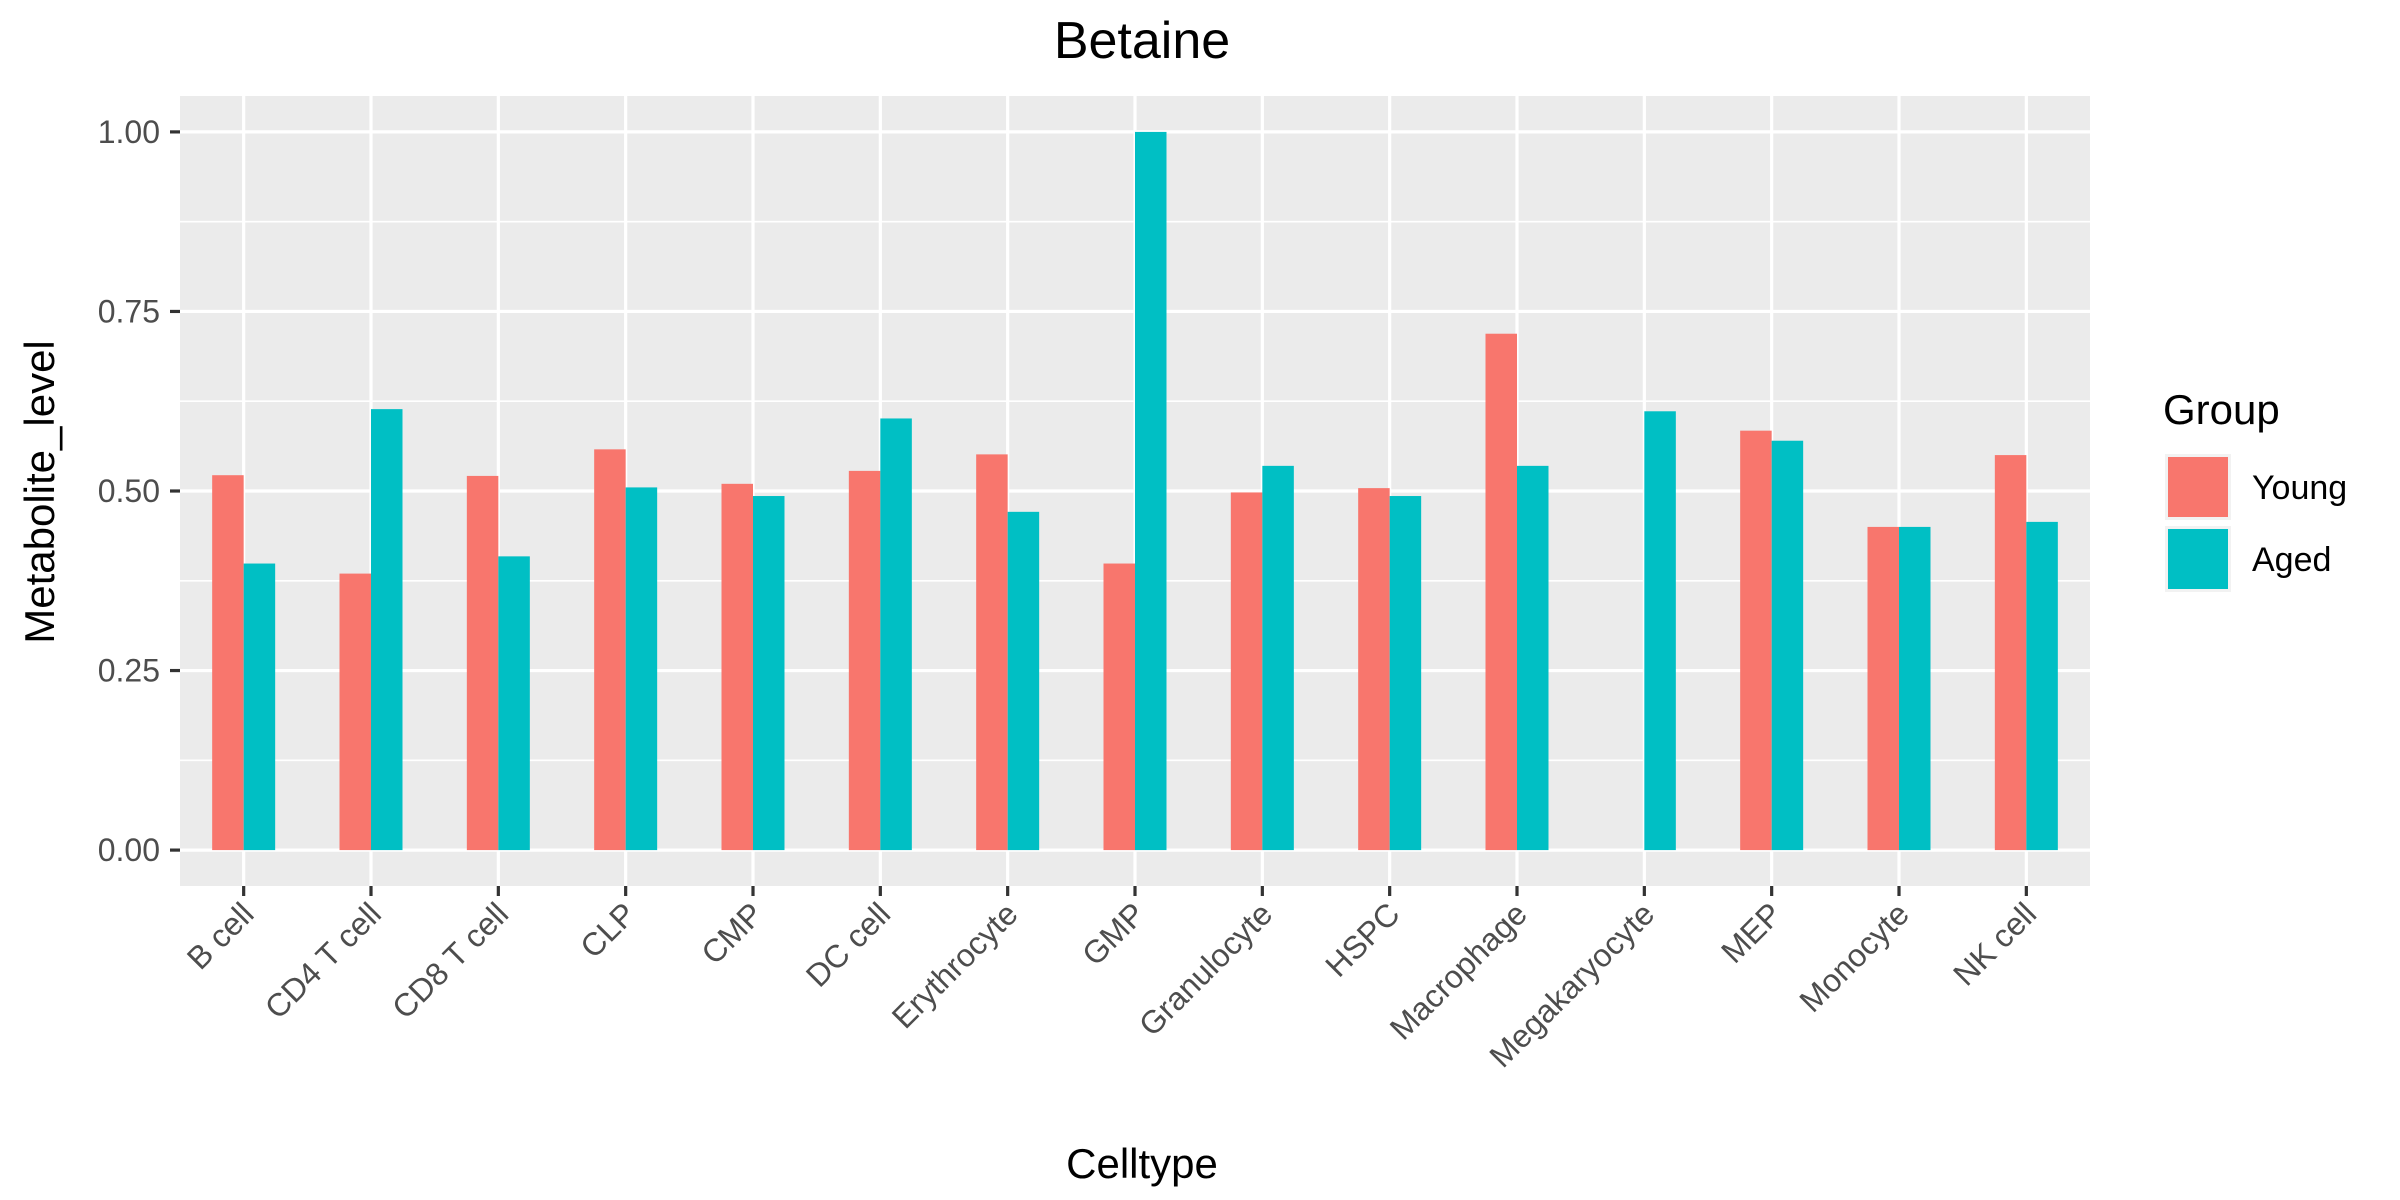 Image resolution: width=2400 pixels, height=1200 pixels. I want to click on y-tick-label: 0.00, so click(129, 850).